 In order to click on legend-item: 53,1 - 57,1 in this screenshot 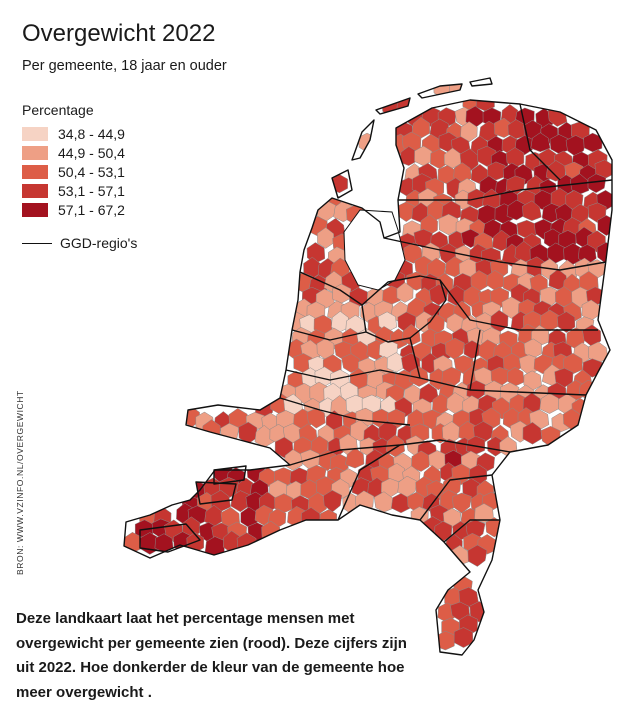, I will do `click(79, 190)`.